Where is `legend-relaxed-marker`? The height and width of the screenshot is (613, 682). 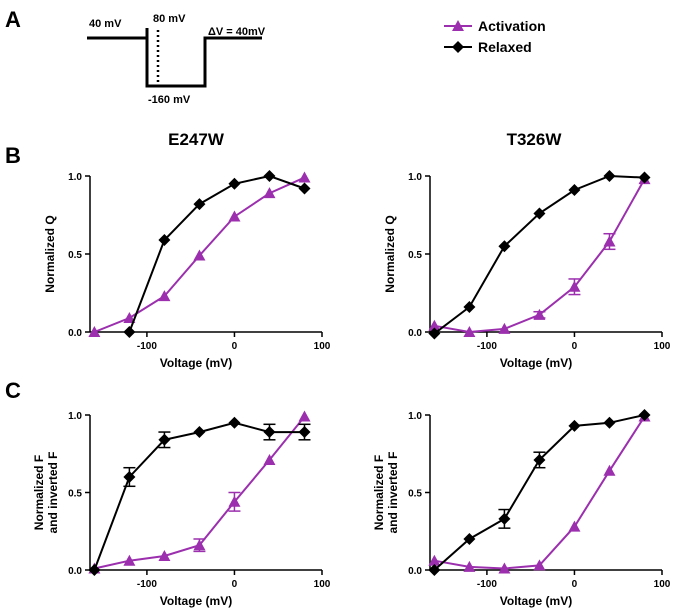
legend-relaxed-marker is located at coordinates (458, 47).